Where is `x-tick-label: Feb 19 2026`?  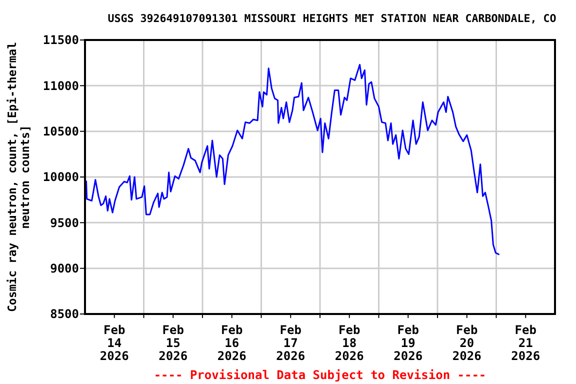
x-tick-label: Feb 19 2026 is located at coordinates (408, 343).